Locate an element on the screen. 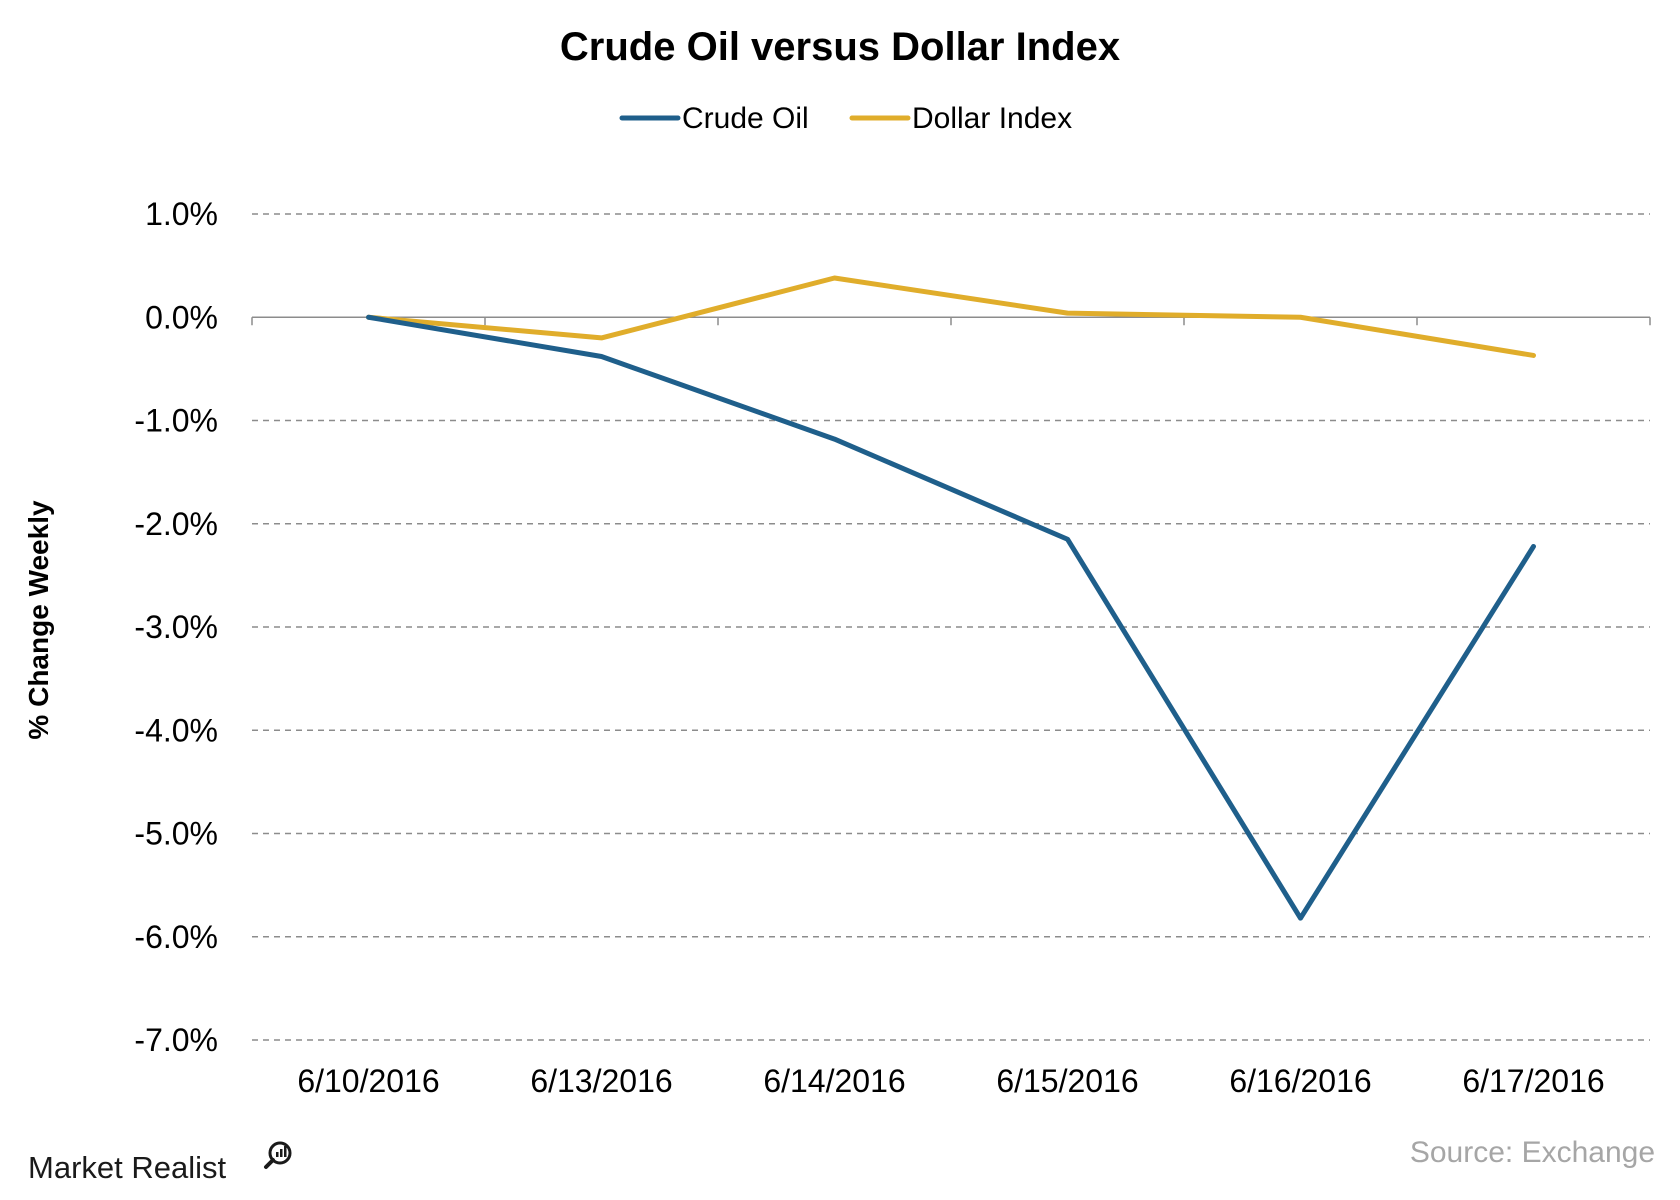  legend-label: Crude Oil is located at coordinates (745, 118).